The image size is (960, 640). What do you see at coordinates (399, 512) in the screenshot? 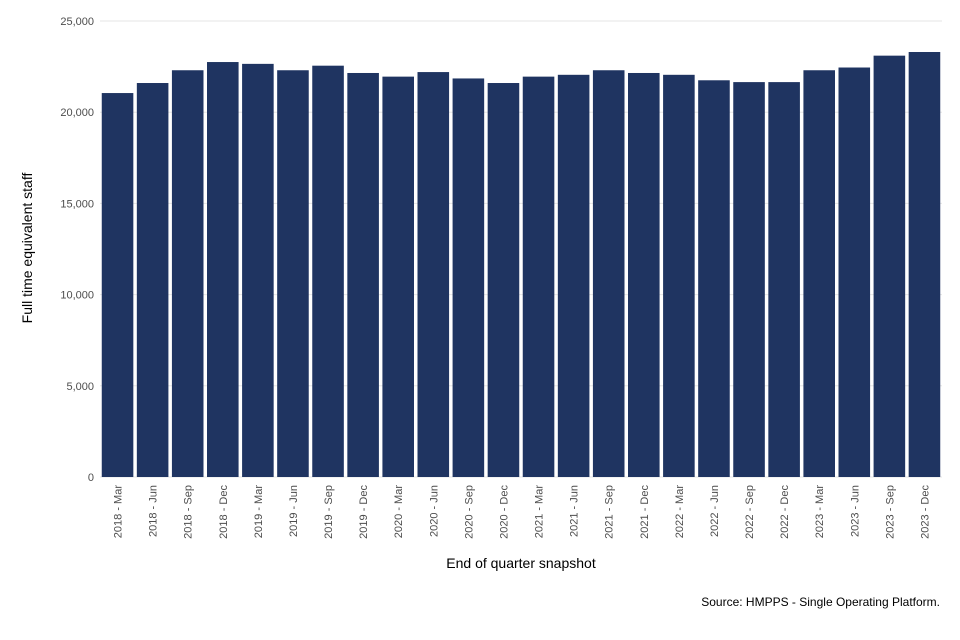
I see `x-tick-label: 2020 - Mar` at bounding box center [399, 512].